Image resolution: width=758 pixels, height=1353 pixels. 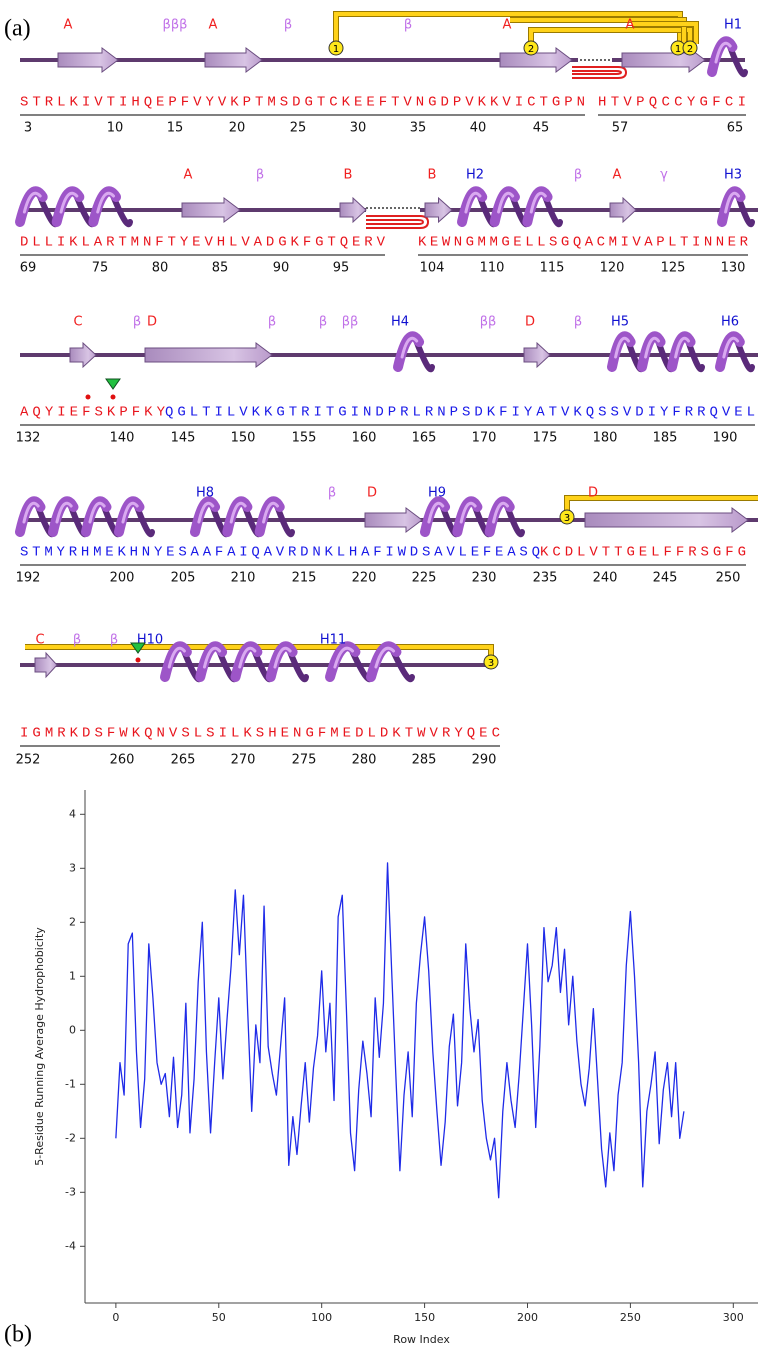 I want to click on residue-number: 245, so click(x=665, y=578).